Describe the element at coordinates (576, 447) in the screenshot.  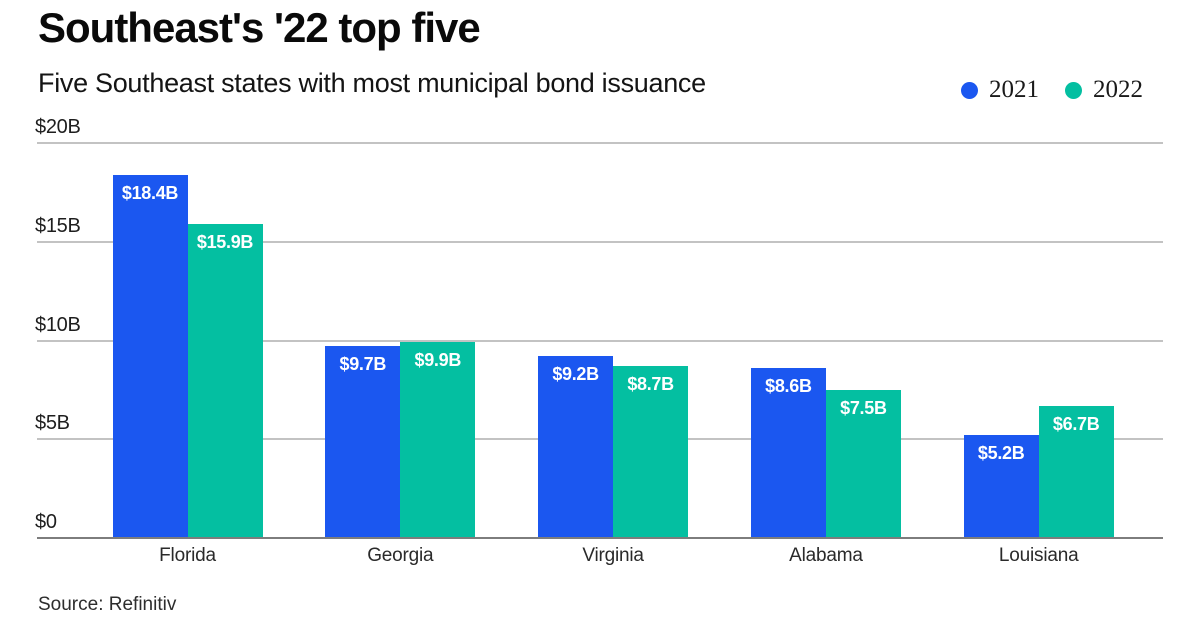
I see `bar-2021-virginia` at that location.